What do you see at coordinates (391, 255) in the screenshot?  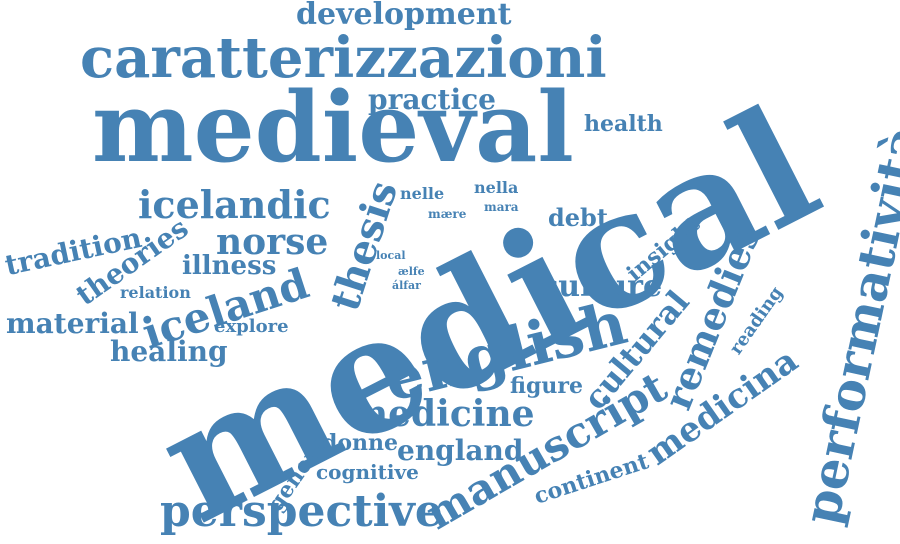 I see `word-local: local` at bounding box center [391, 255].